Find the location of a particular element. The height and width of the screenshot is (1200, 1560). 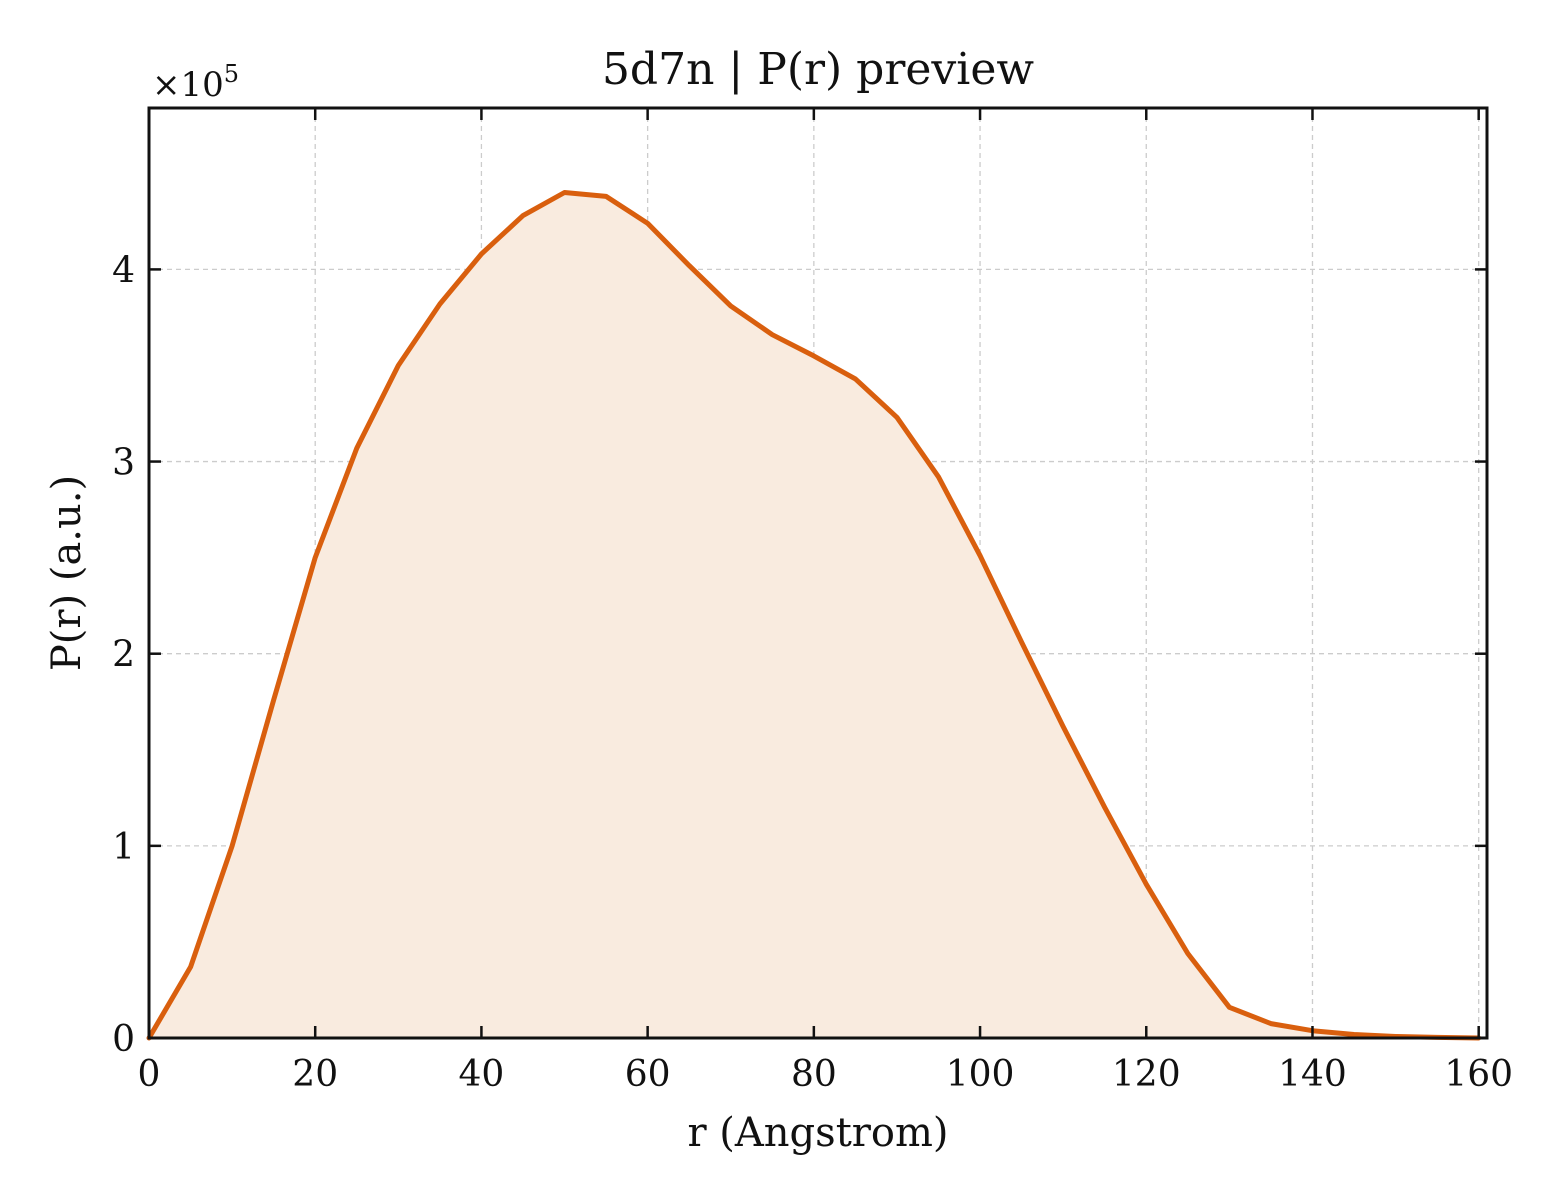

y-tick-label: 1 is located at coordinates (123, 847).